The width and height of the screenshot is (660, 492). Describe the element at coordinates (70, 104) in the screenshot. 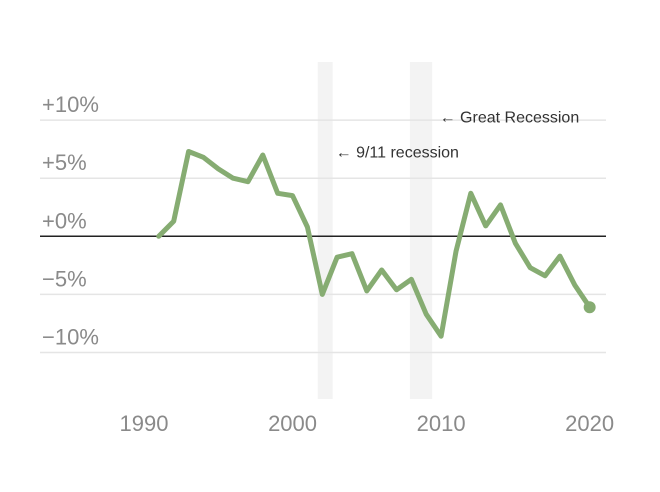

I see `y-tick-label: +10%` at that location.